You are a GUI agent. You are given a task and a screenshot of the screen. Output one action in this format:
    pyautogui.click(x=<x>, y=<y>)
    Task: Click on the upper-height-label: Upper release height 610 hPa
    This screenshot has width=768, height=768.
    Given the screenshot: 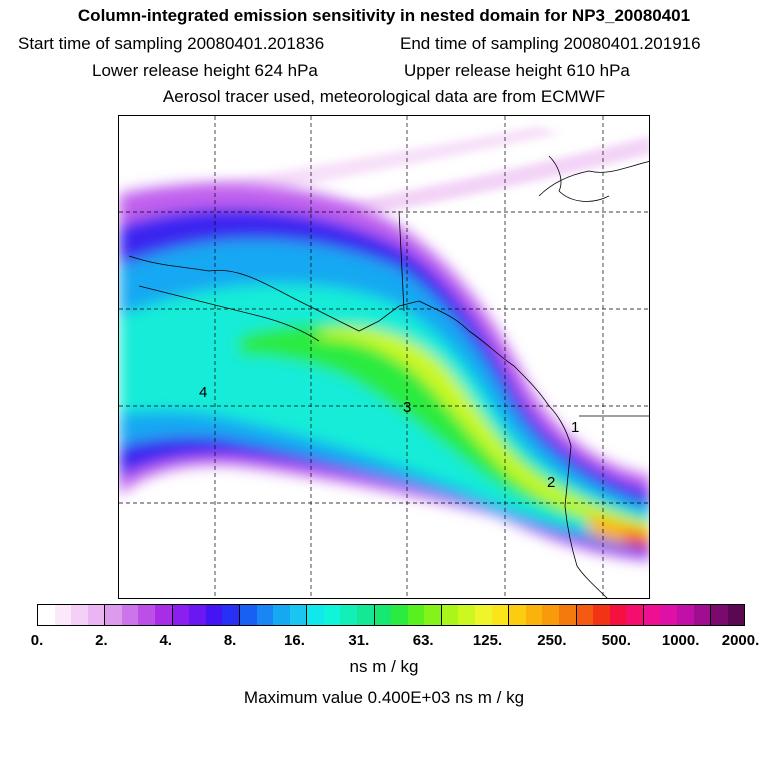 What is the action you would take?
    pyautogui.click(x=517, y=70)
    